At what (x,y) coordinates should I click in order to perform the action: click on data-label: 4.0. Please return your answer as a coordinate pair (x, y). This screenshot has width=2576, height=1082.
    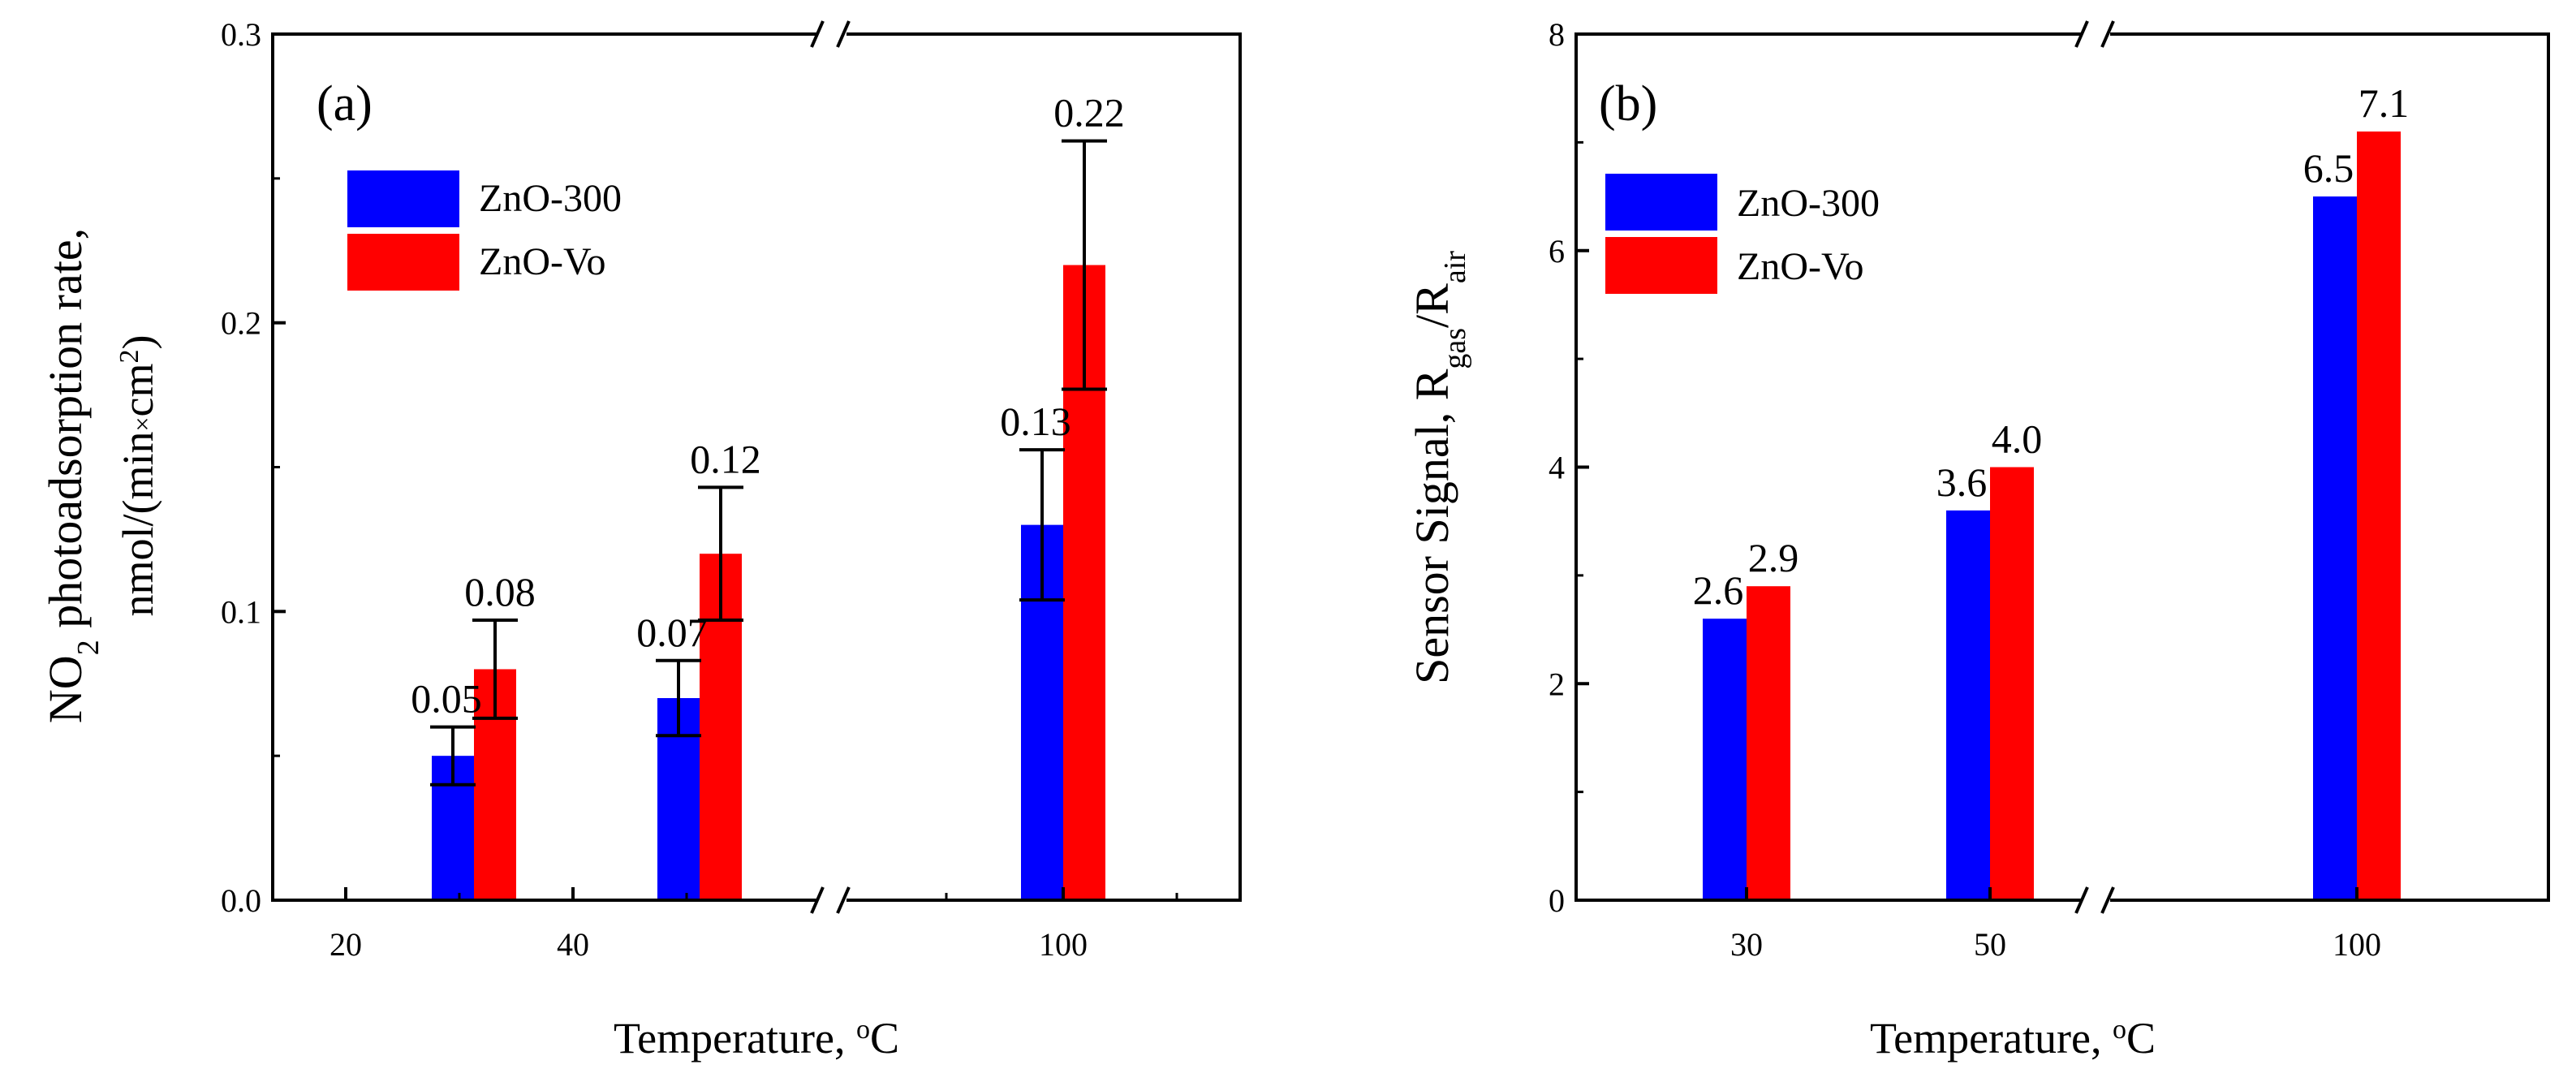
    Looking at the image, I should click on (2017, 439).